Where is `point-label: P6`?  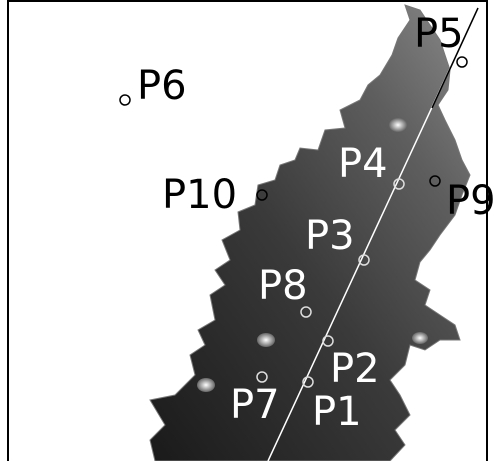
point-label: P6 is located at coordinates (162, 86).